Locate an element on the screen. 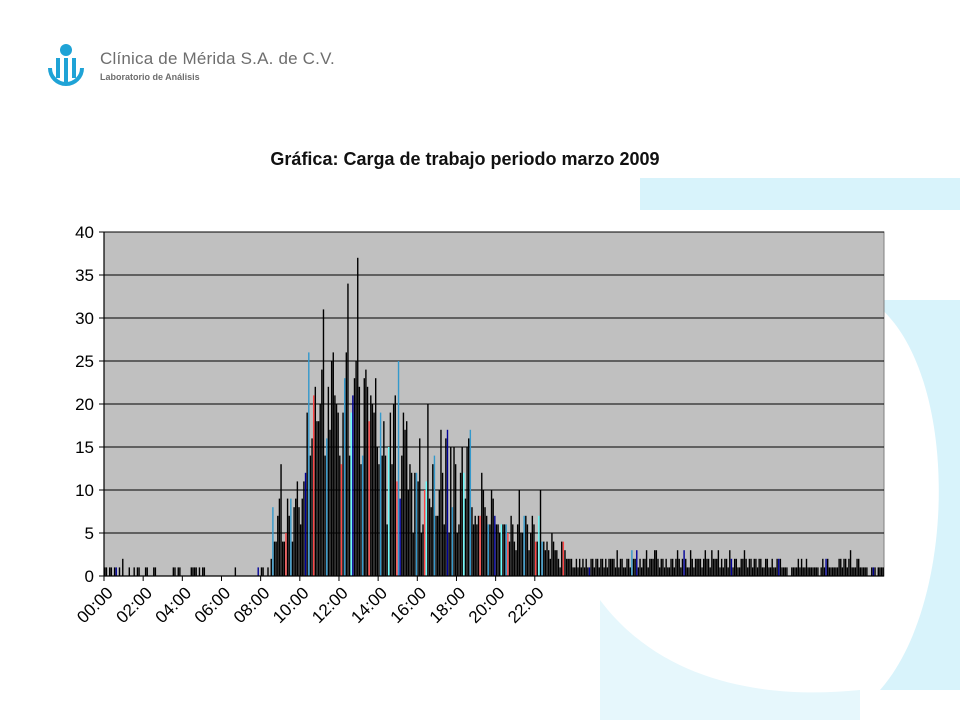 The height and width of the screenshot is (720, 960). x-tick-label: 10:00 is located at coordinates (291, 605).